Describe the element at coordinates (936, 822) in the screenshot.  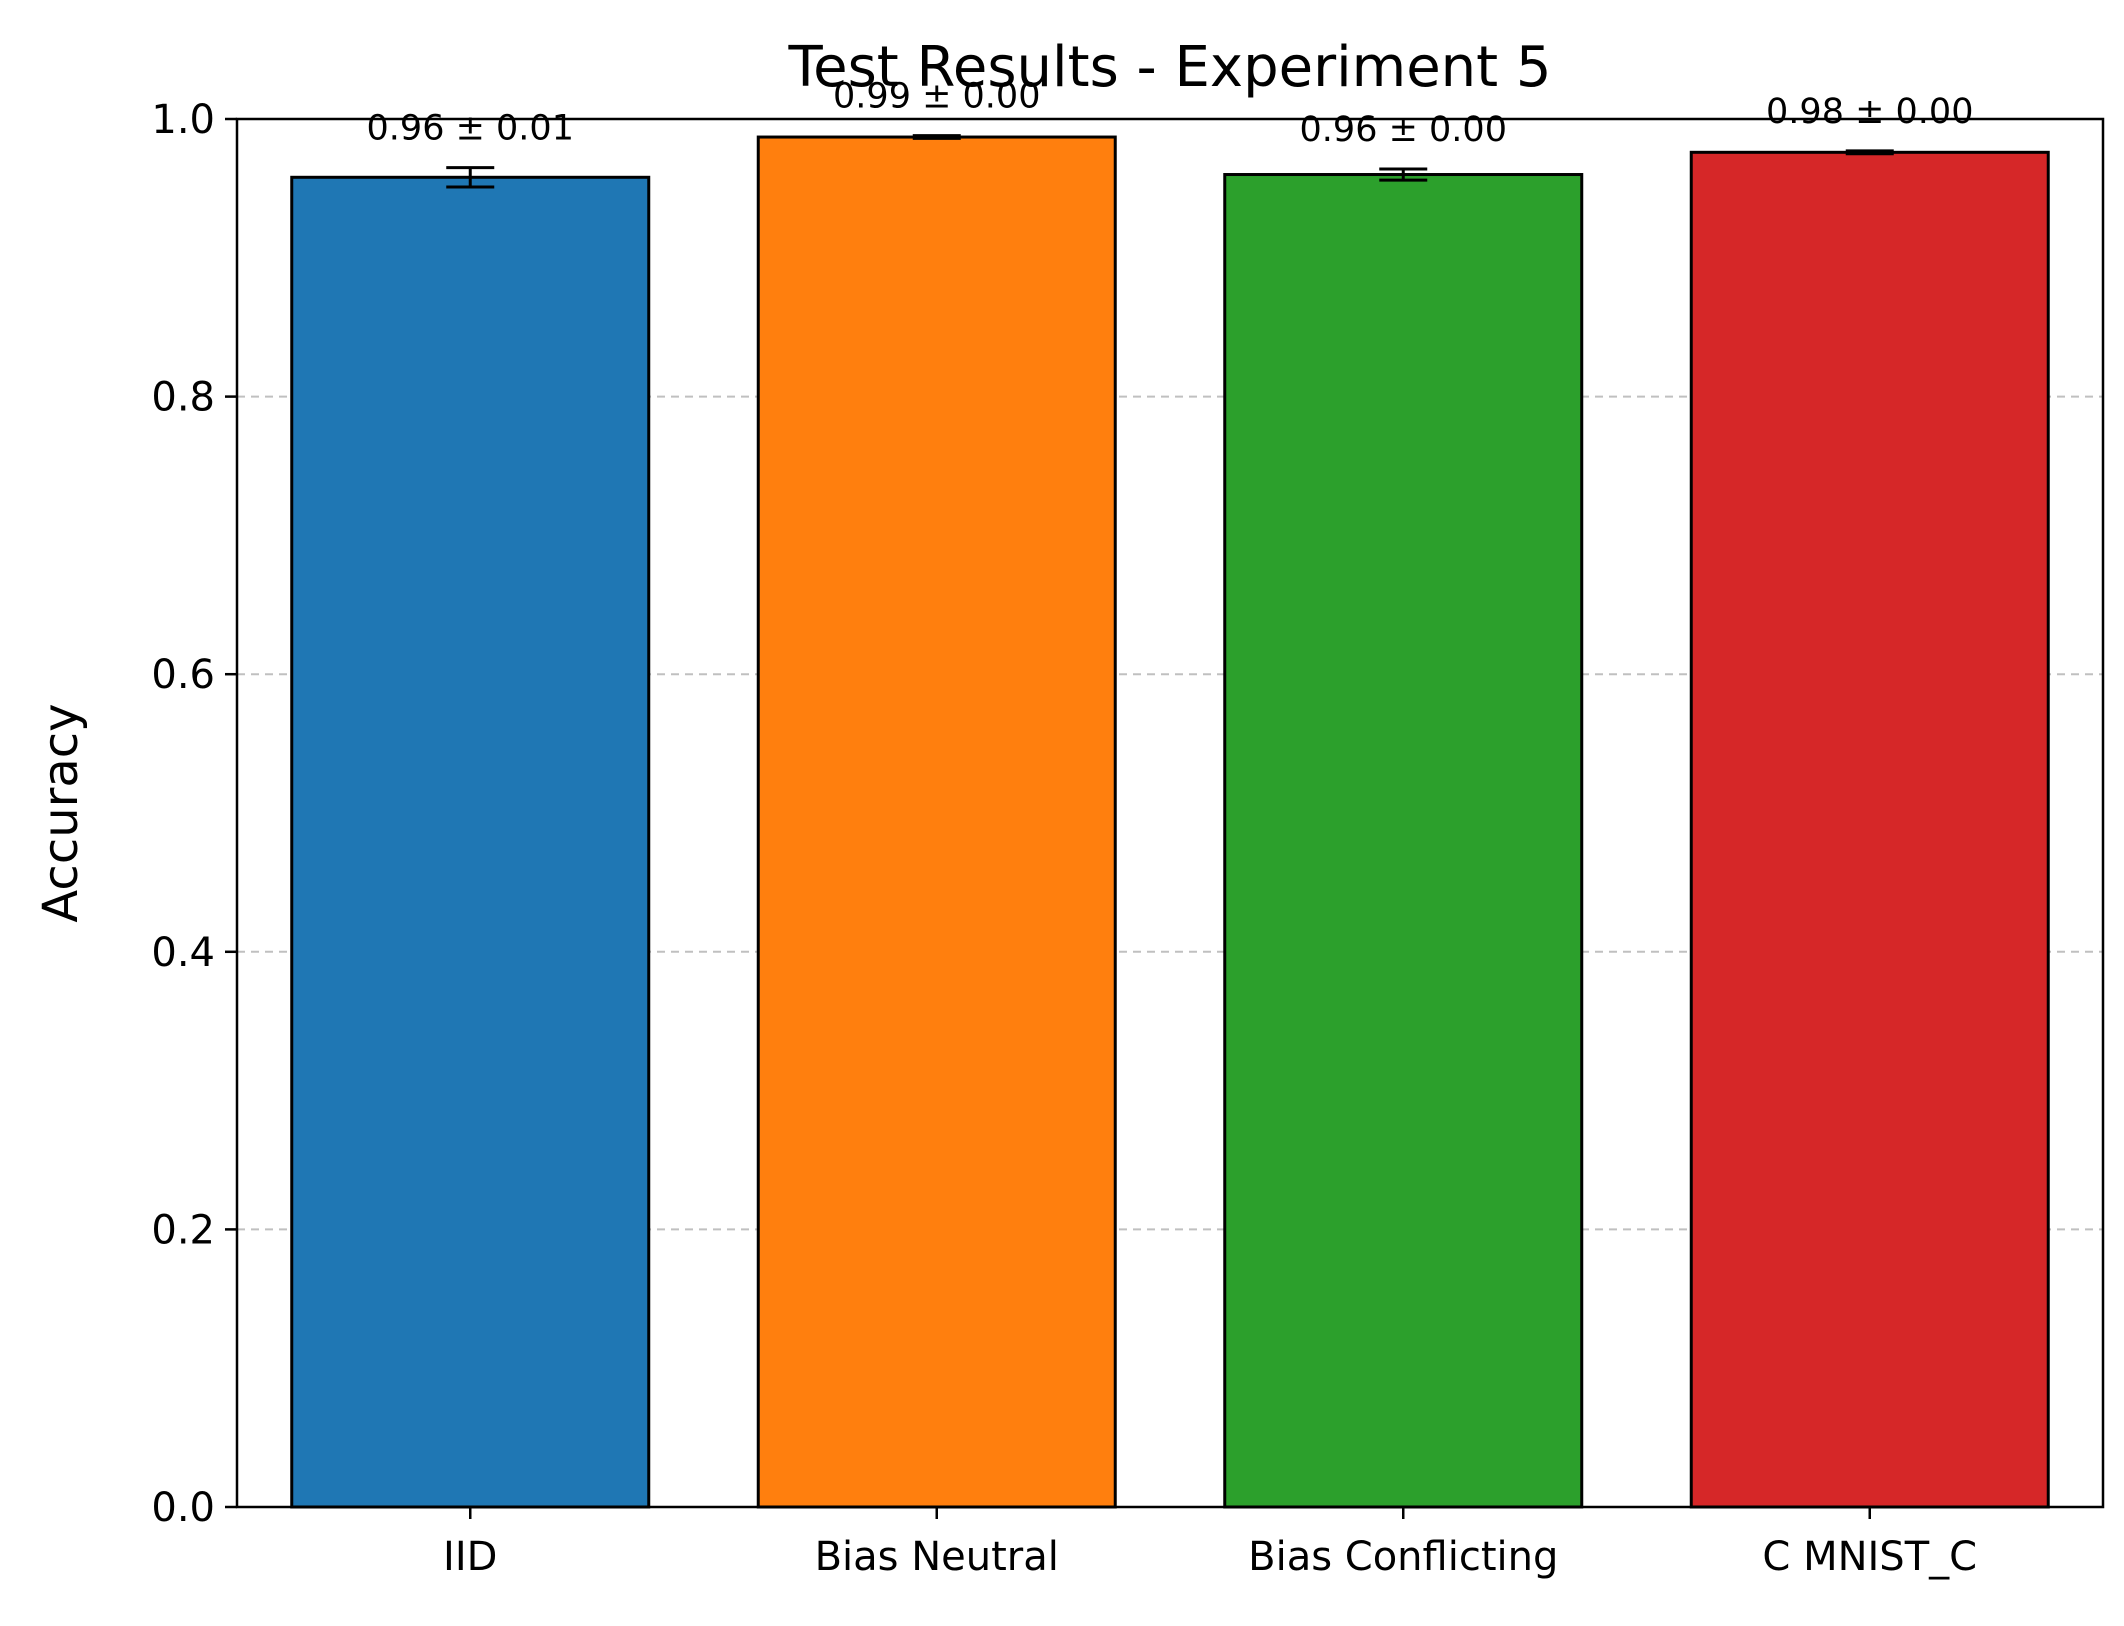
I see `bar-bias-neutral` at that location.